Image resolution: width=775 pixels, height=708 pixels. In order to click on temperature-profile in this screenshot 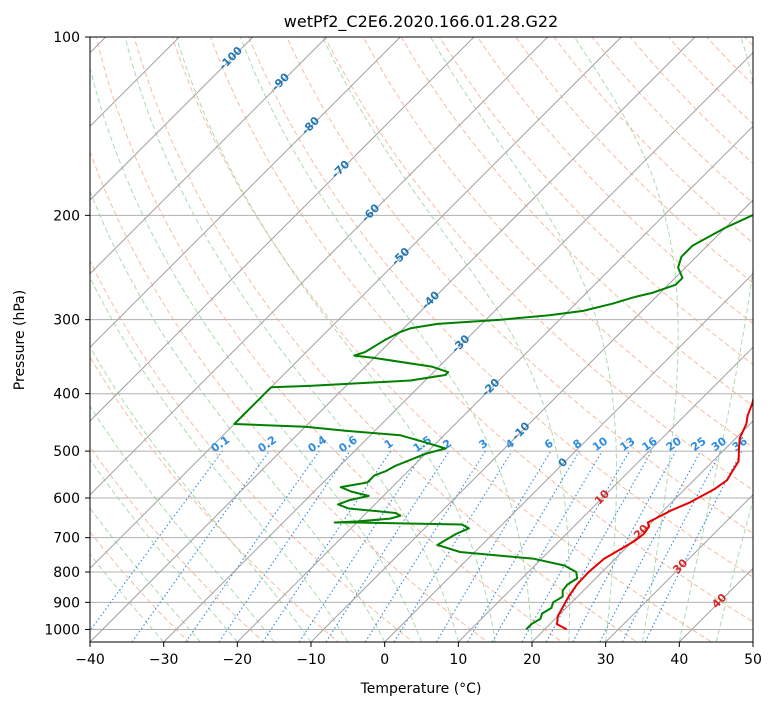, I will do `click(654, 513)`.